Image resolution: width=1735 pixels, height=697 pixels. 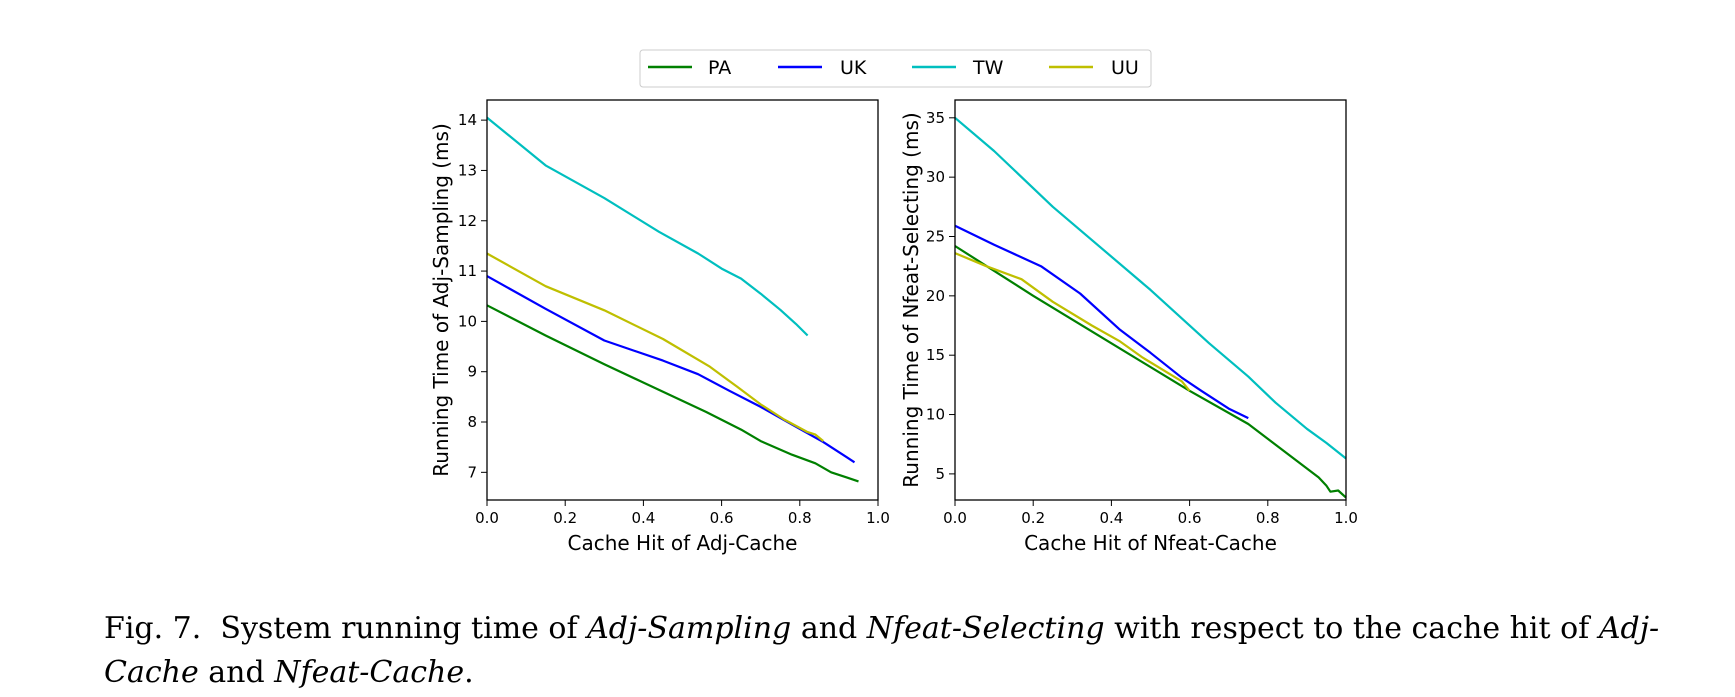 I want to click on adj-series-pa, so click(x=672, y=393).